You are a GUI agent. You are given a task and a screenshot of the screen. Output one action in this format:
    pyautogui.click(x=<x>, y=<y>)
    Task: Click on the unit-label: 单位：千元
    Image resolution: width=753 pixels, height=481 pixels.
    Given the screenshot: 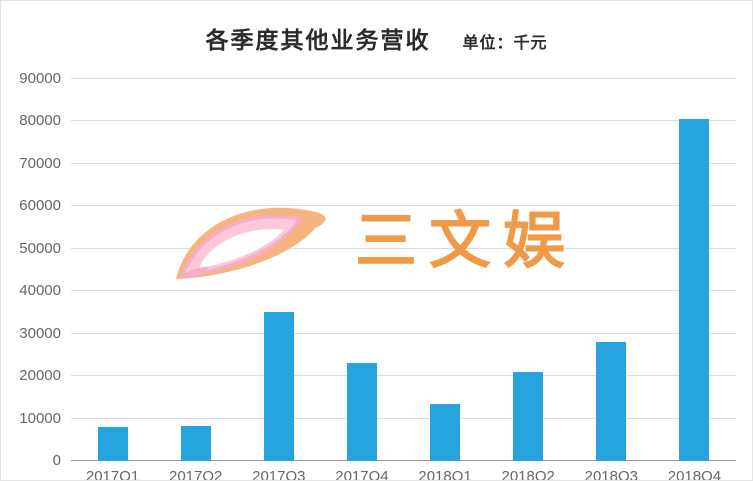 What is the action you would take?
    pyautogui.click(x=505, y=43)
    